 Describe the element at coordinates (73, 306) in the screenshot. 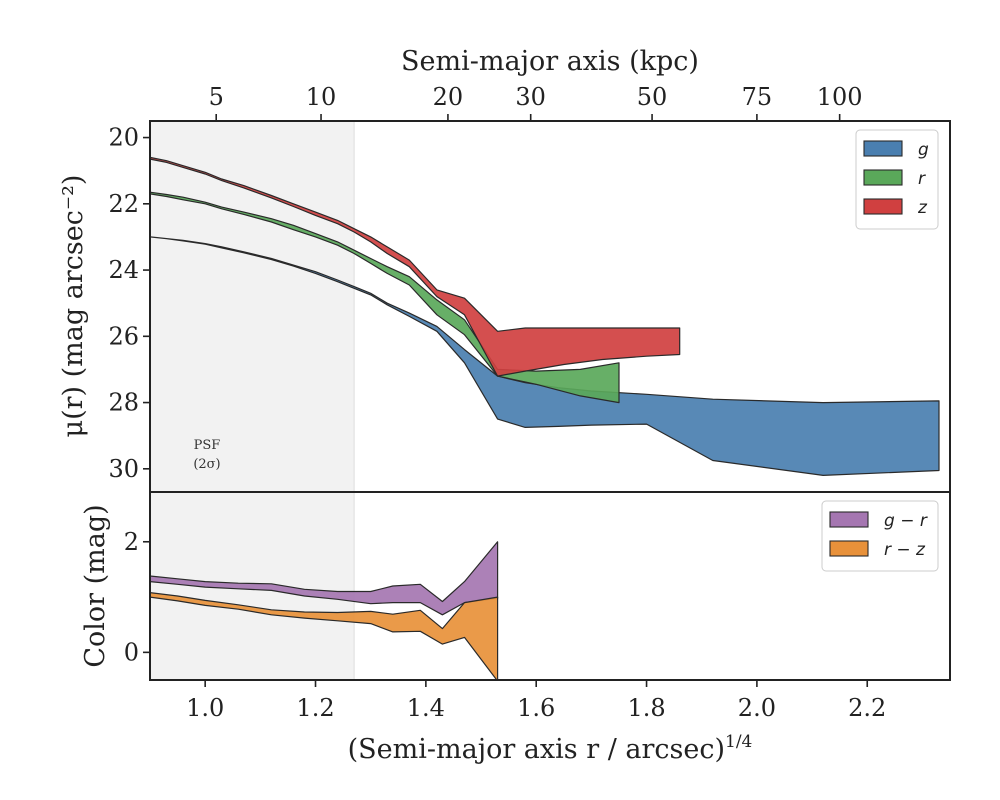

I see `top-panel-y-axis-title: μ(r) (mag arcsec⁻²)` at that location.